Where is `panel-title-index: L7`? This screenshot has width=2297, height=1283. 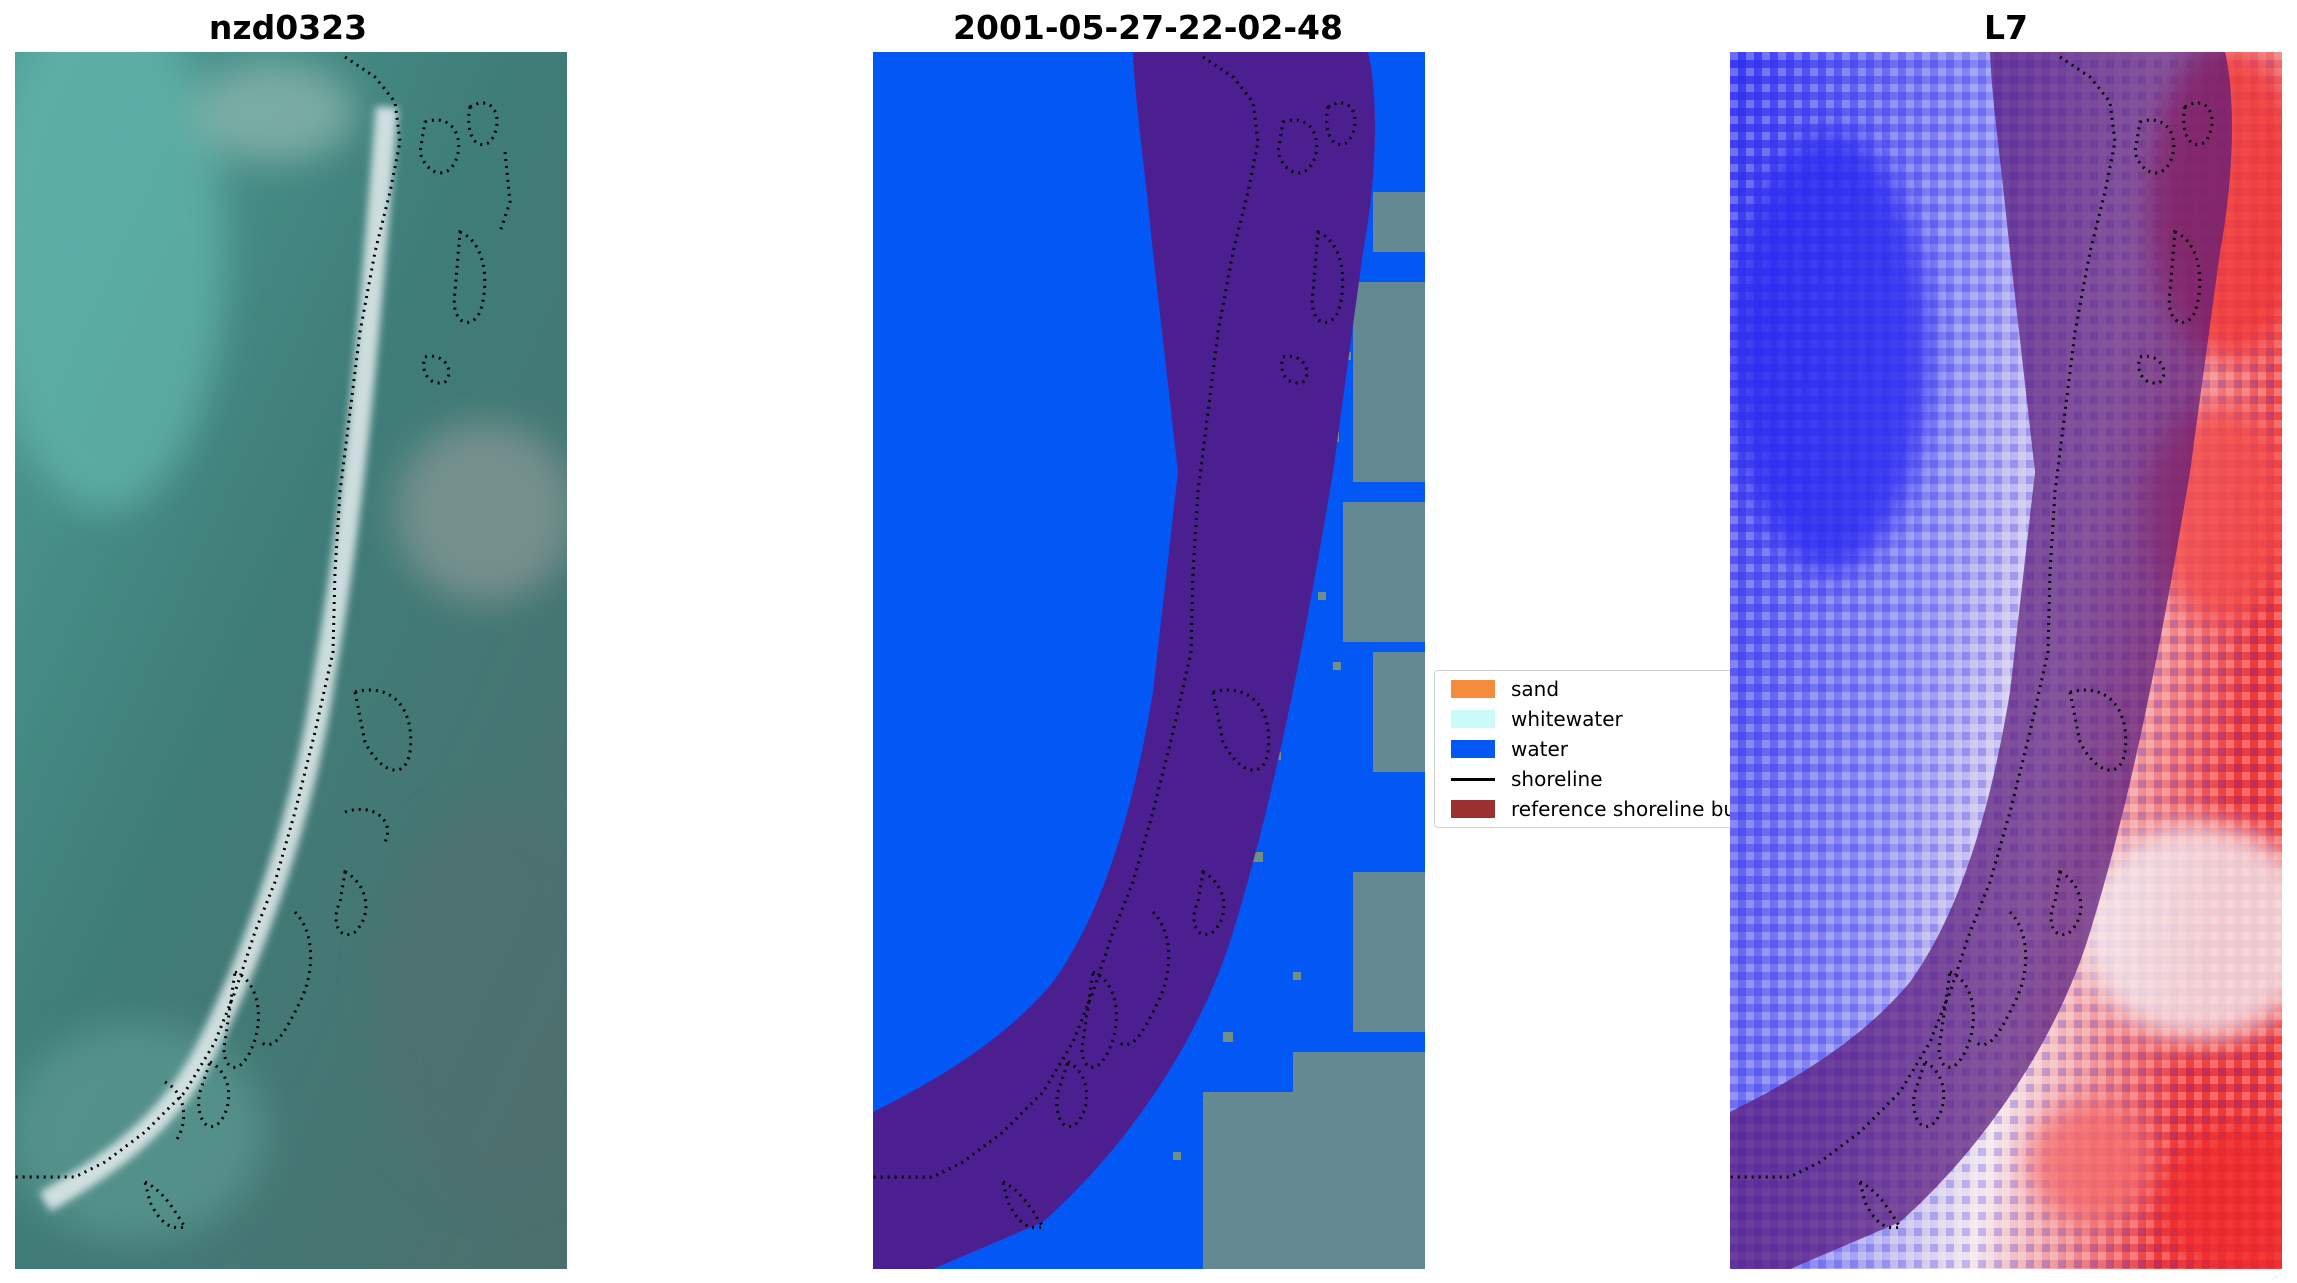
panel-title-index: L7 is located at coordinates (2006, 27).